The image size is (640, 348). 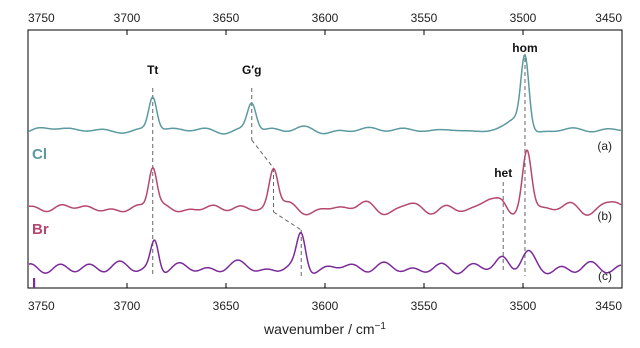 What do you see at coordinates (152, 70) in the screenshot?
I see `peak-annotation-0: Tt` at bounding box center [152, 70].